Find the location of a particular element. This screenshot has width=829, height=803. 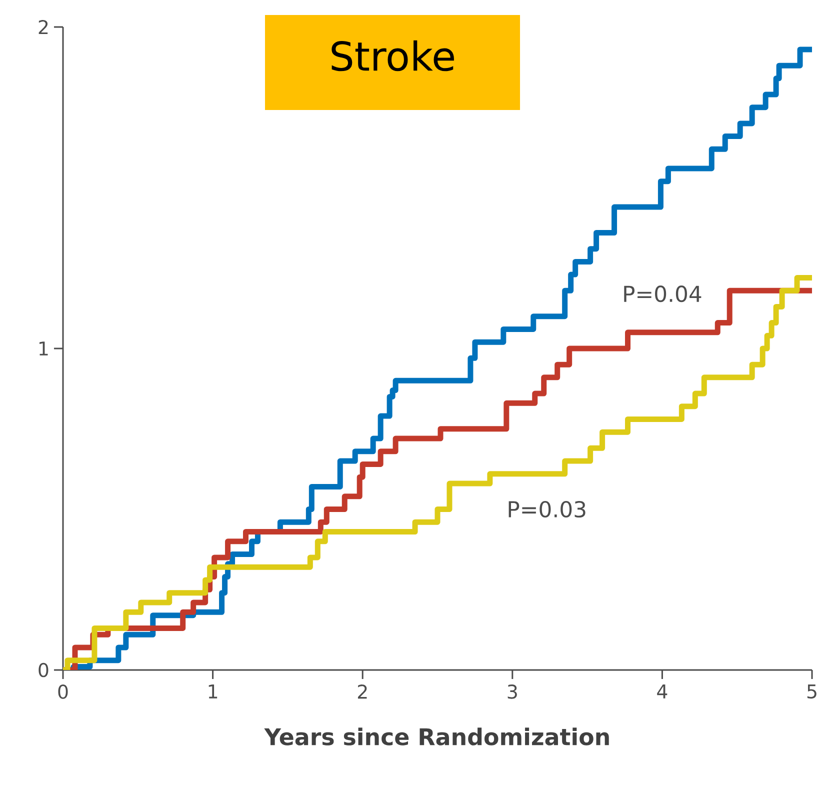

y-tick-label: 2 is located at coordinates (43, 27).